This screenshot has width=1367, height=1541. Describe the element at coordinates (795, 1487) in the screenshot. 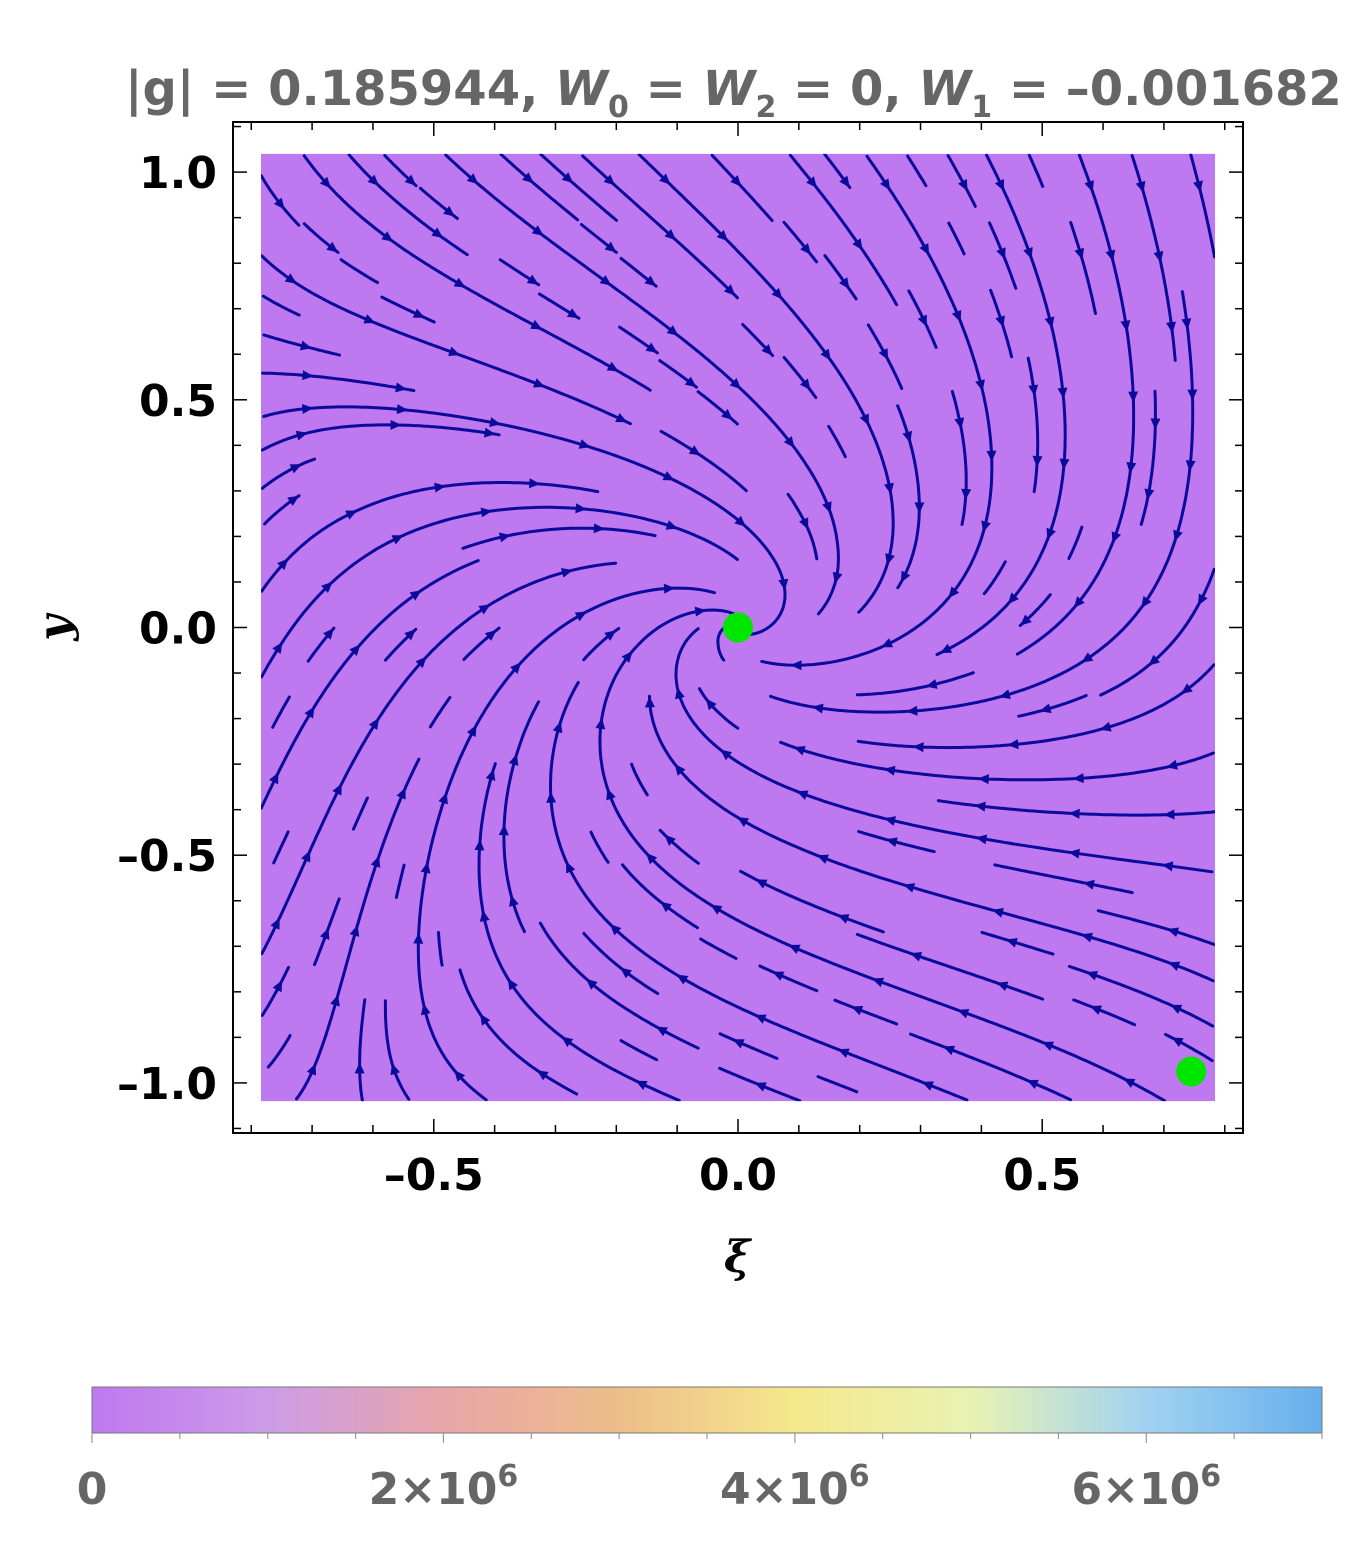

I see `colorbar-label: 4×106` at that location.